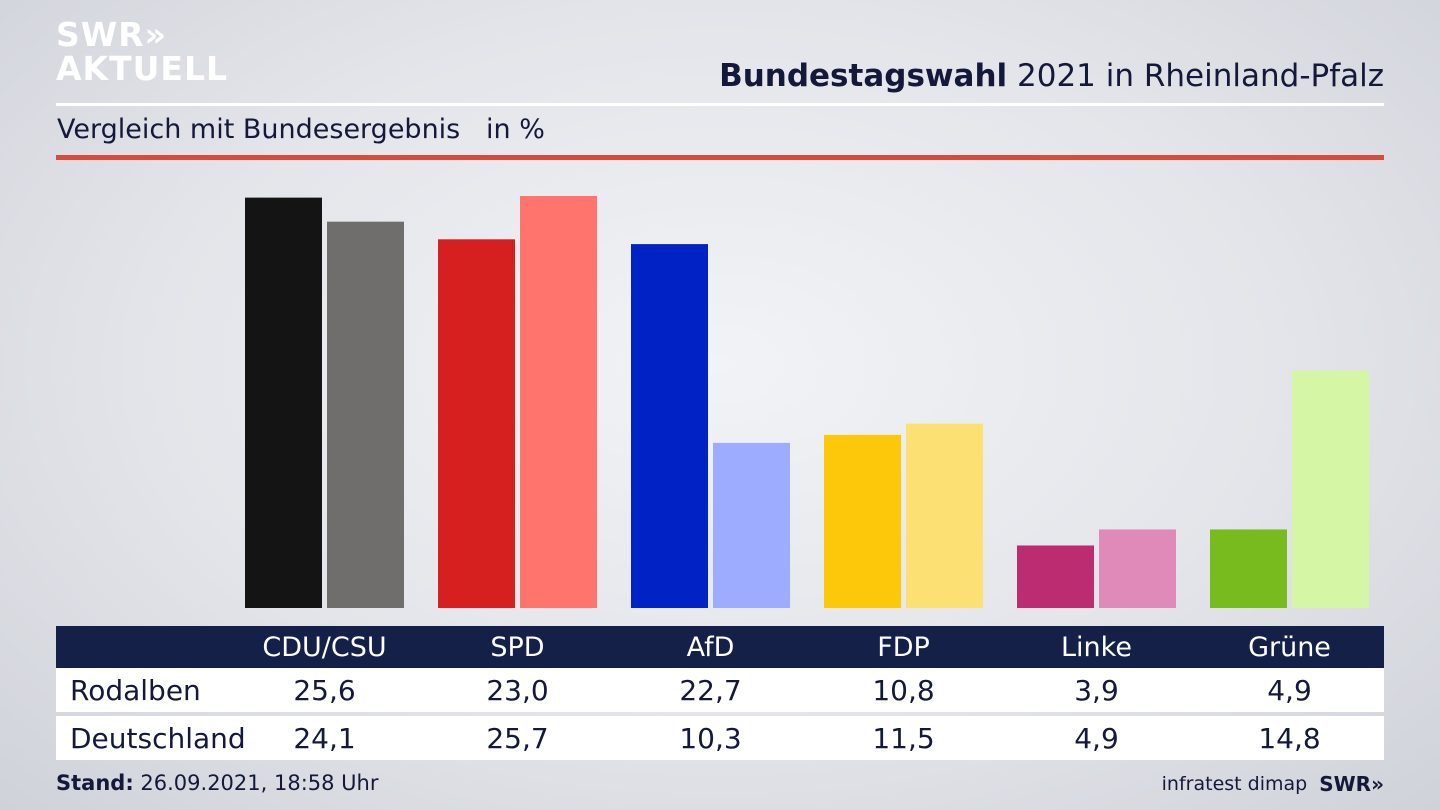 The image size is (1440, 810). What do you see at coordinates (1096, 647) in the screenshot?
I see `column-header: Linke` at bounding box center [1096, 647].